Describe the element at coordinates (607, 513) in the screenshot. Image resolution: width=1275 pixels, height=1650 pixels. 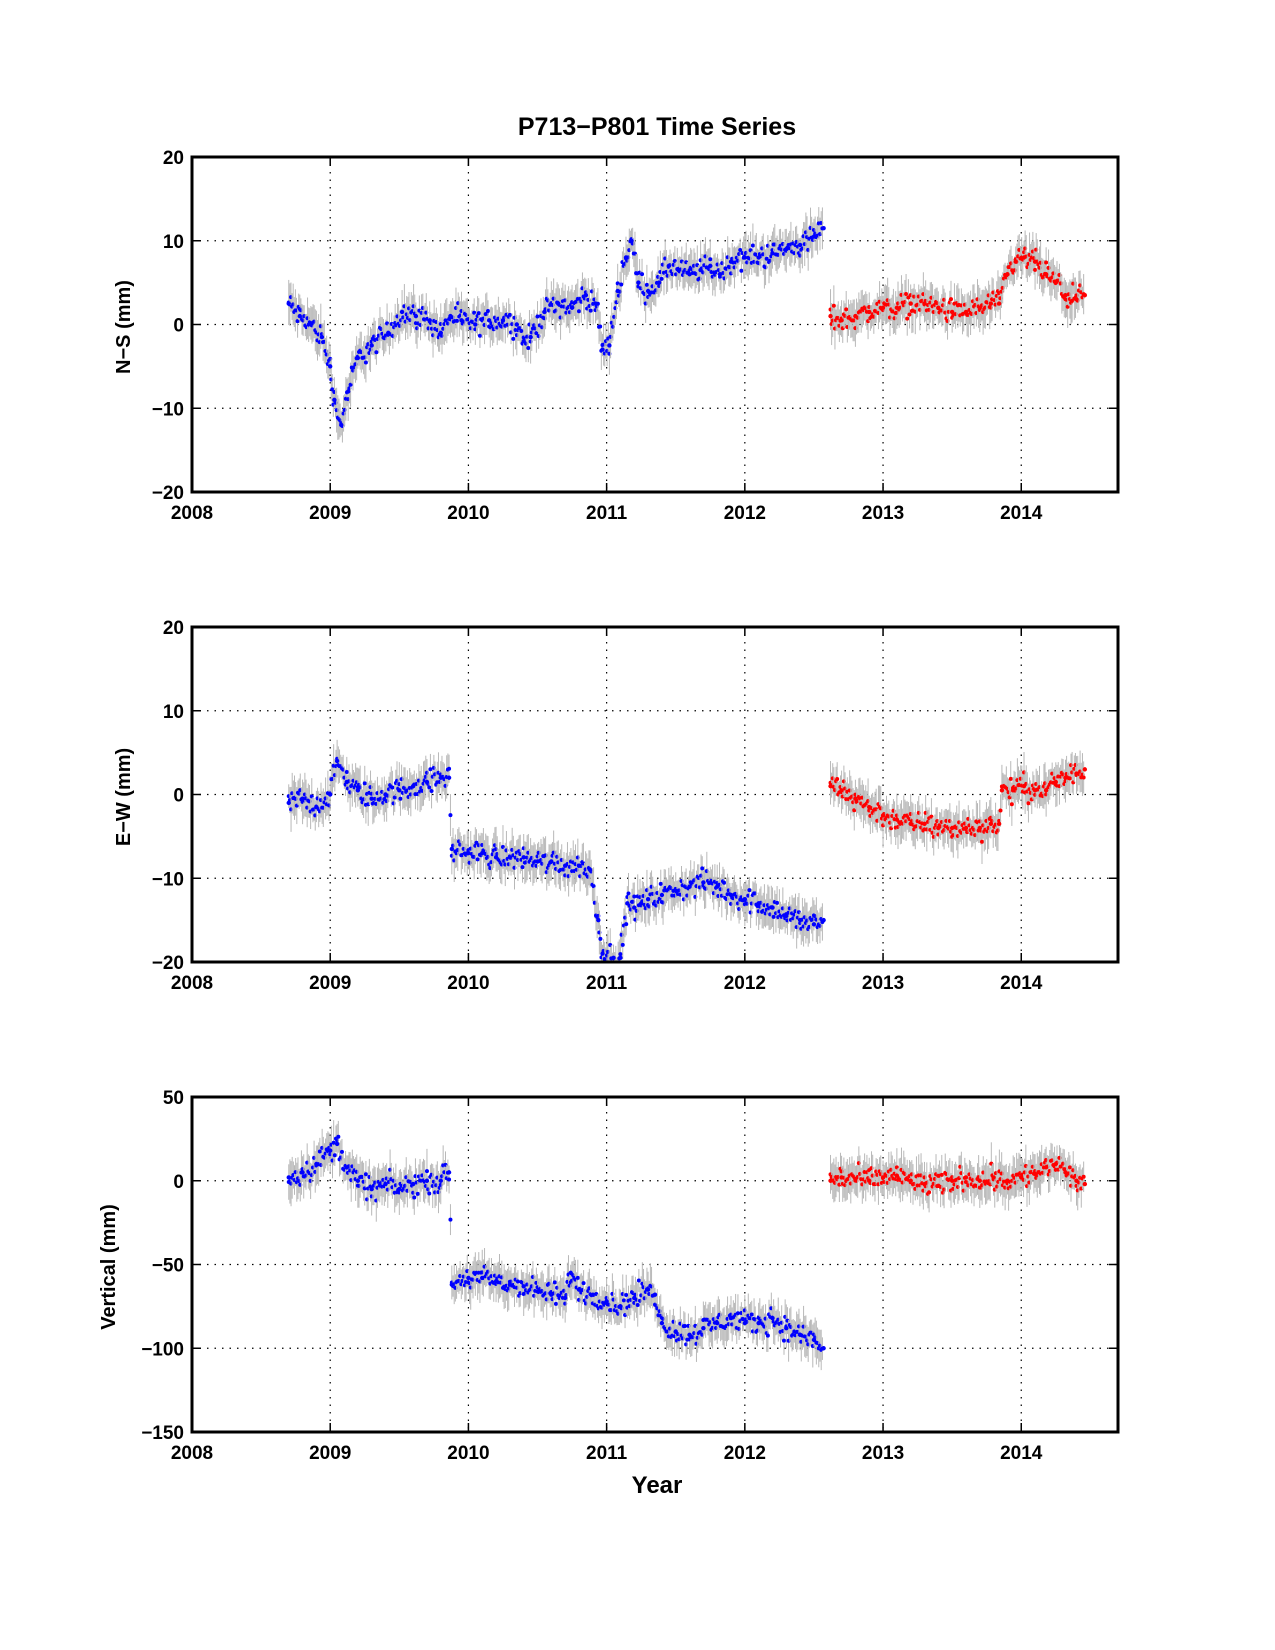
I see `ns-x-tick-label: 2011` at that location.